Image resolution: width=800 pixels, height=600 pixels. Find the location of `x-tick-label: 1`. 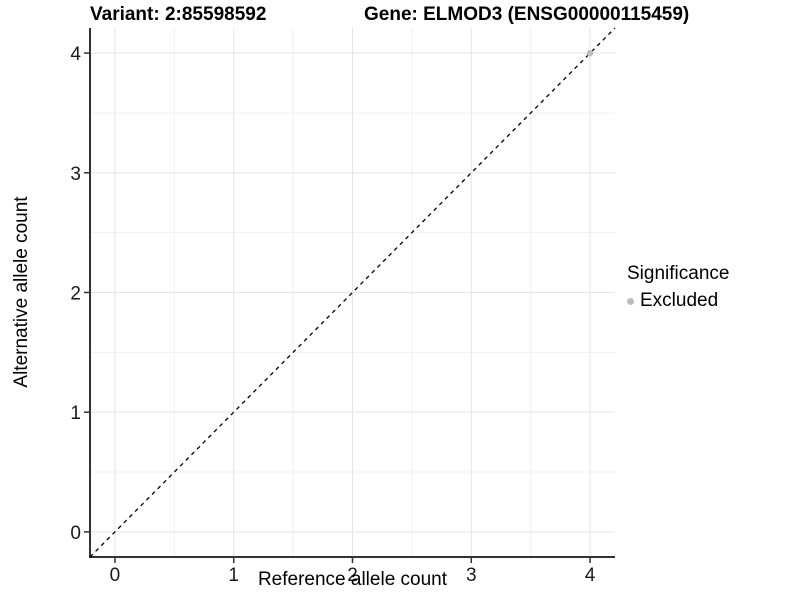

x-tick-label: 1 is located at coordinates (233, 575).